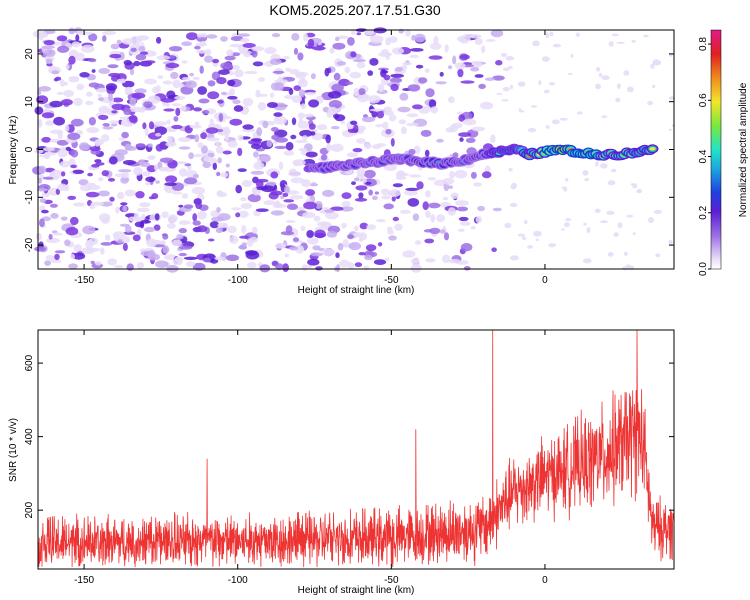 The image size is (750, 600). I want to click on colorbar-ticks: 0.0 0.2 0.4 0.6 0.8, so click(704, 156).